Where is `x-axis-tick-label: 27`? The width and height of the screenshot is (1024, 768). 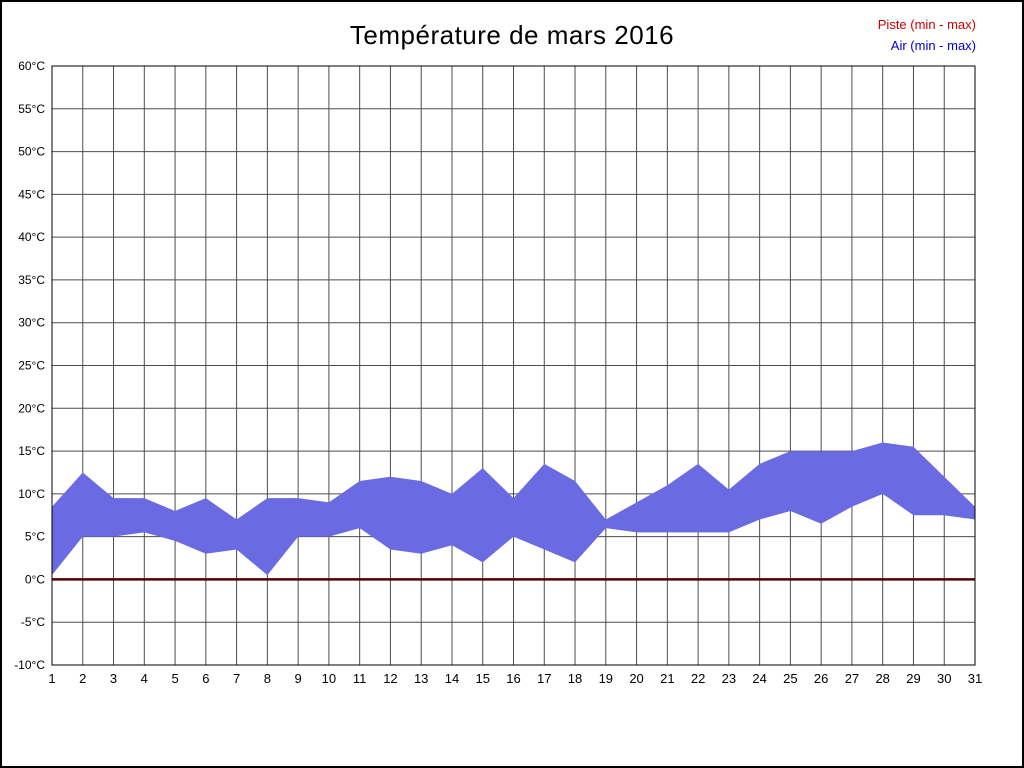
x-axis-tick-label: 27 is located at coordinates (852, 678).